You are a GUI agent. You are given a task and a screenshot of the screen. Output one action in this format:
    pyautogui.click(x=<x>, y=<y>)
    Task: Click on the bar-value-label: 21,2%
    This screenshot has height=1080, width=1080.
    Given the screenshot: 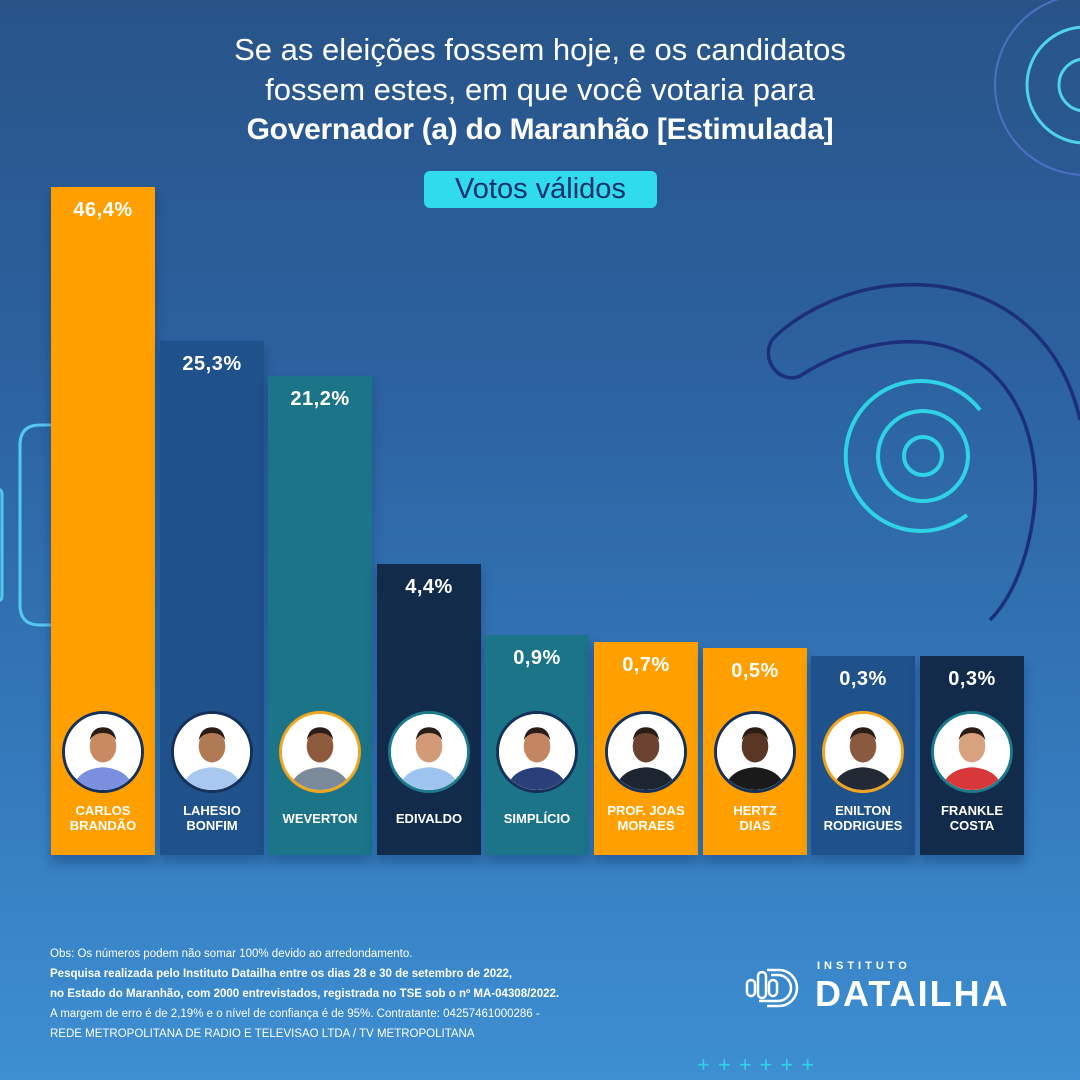 What is the action you would take?
    pyautogui.click(x=320, y=399)
    